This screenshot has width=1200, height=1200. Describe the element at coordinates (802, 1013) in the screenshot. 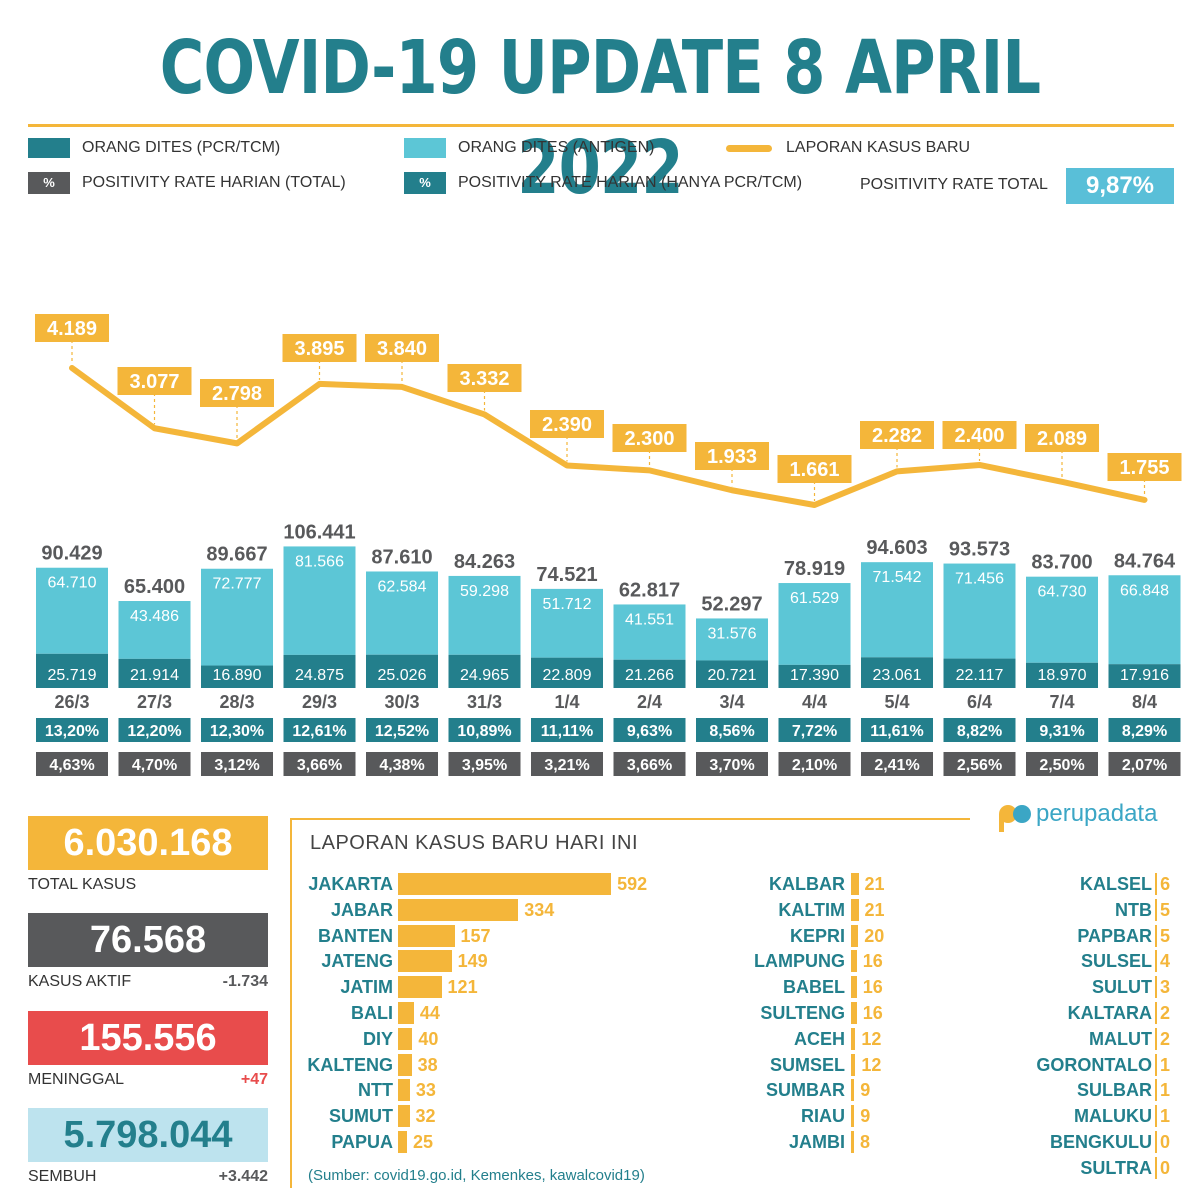

I see `province-name: SULTENG` at that location.